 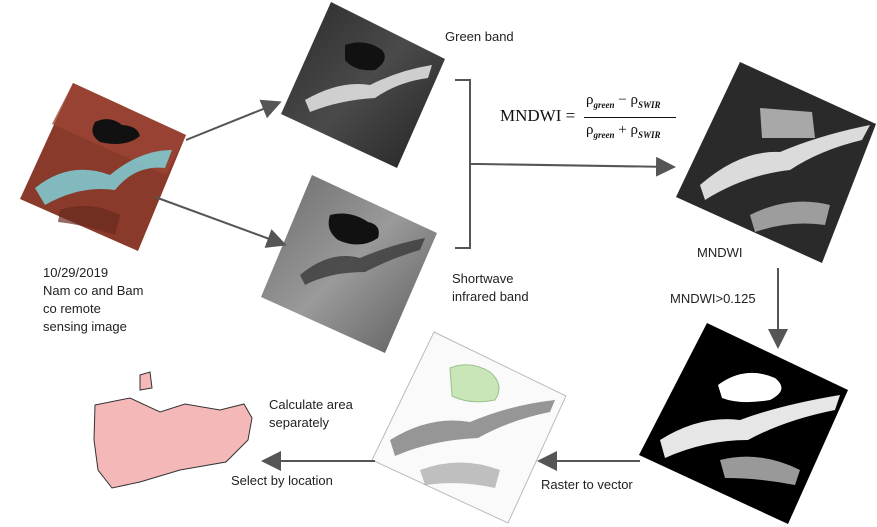 What do you see at coordinates (173, 430) in the screenshot?
I see `lake-polygon` at bounding box center [173, 430].